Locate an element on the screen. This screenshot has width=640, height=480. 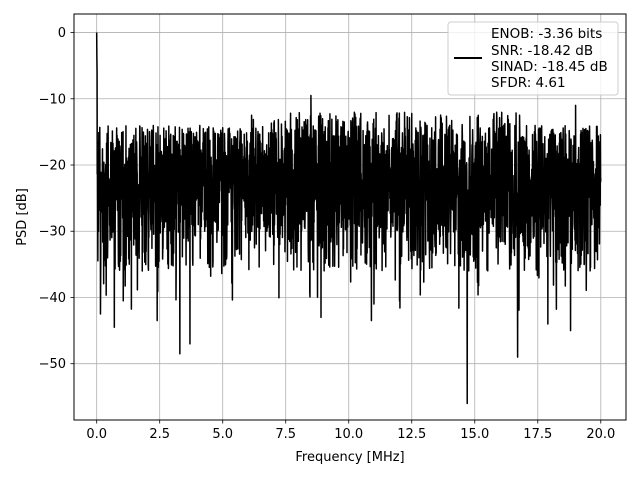
y-axis-label: PSD [dB] is located at coordinates (22, 217).